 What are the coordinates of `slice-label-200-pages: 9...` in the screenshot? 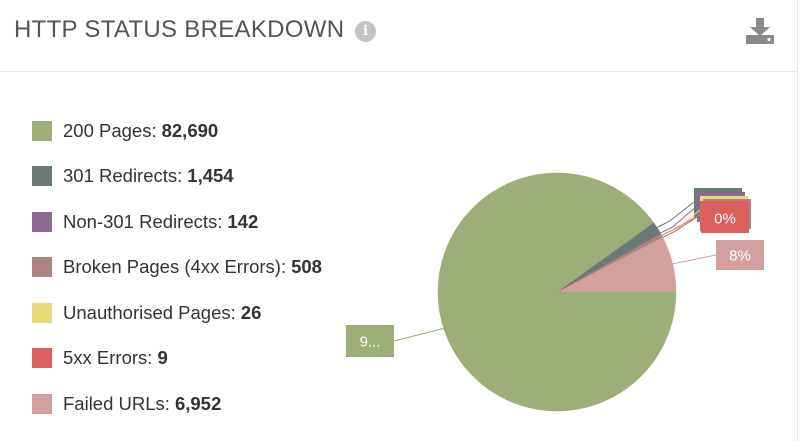 It's located at (370, 342).